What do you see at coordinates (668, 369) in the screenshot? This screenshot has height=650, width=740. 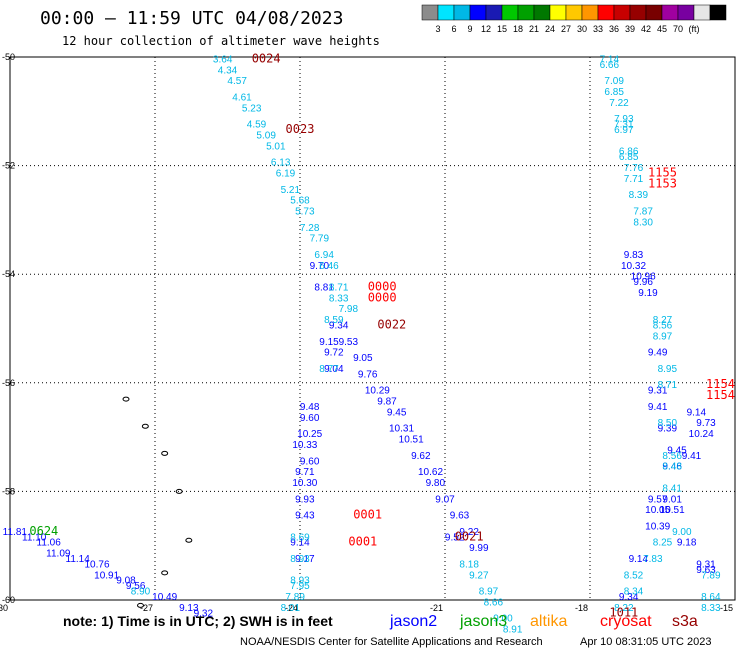 I see `data-label: 8.95` at bounding box center [668, 369].